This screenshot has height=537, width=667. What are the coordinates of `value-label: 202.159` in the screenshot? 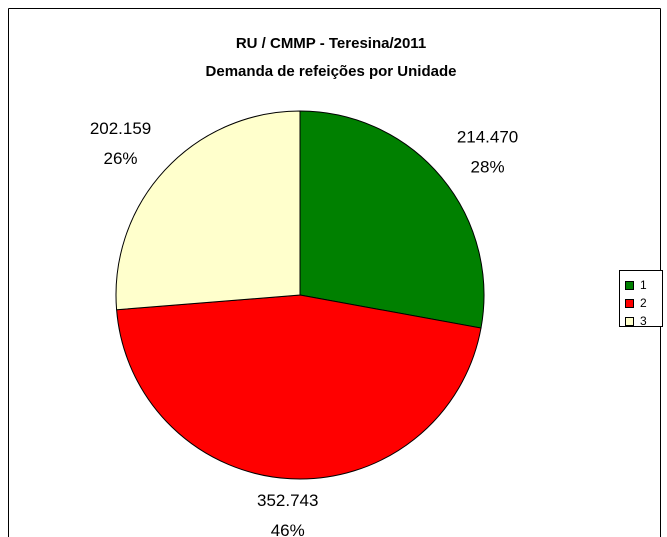 It's located at (120, 128).